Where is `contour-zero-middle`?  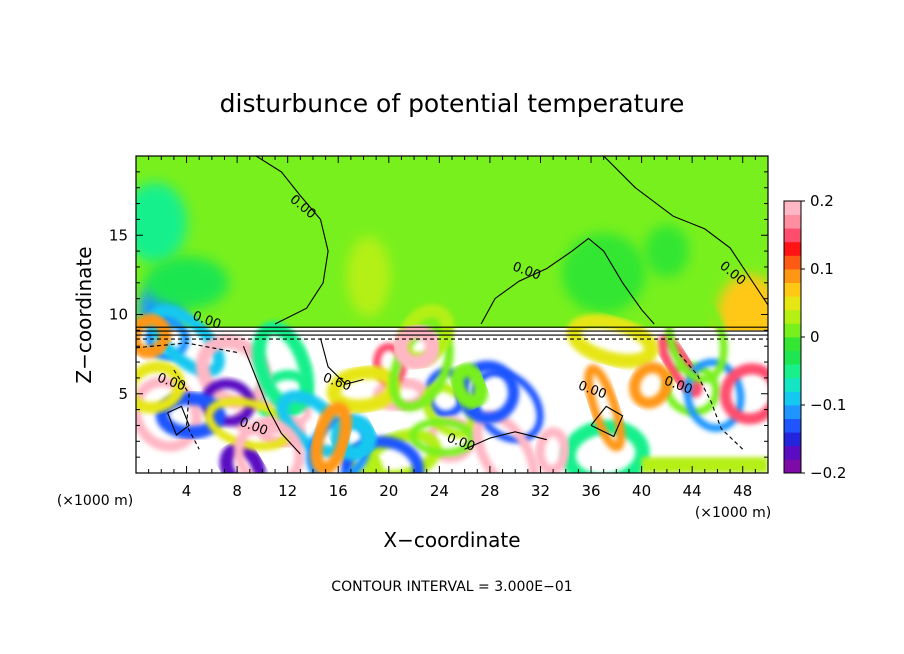
contour-zero-middle is located at coordinates (567, 281).